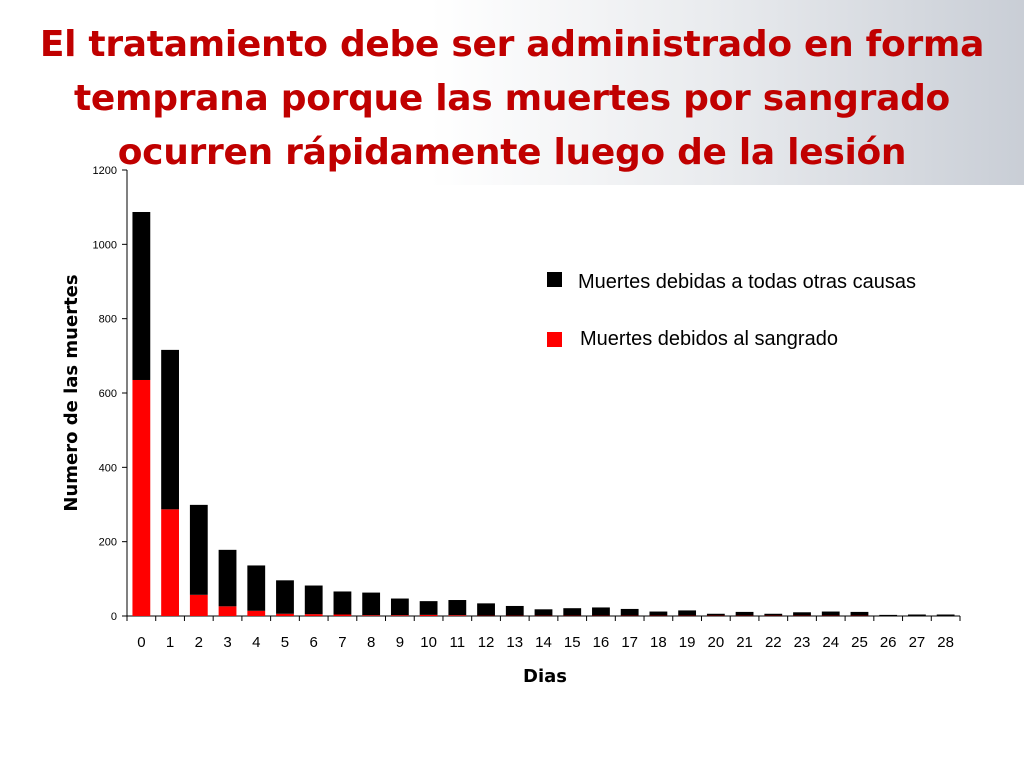  Describe the element at coordinates (108, 543) in the screenshot. I see `y-tick-label: 200` at that location.